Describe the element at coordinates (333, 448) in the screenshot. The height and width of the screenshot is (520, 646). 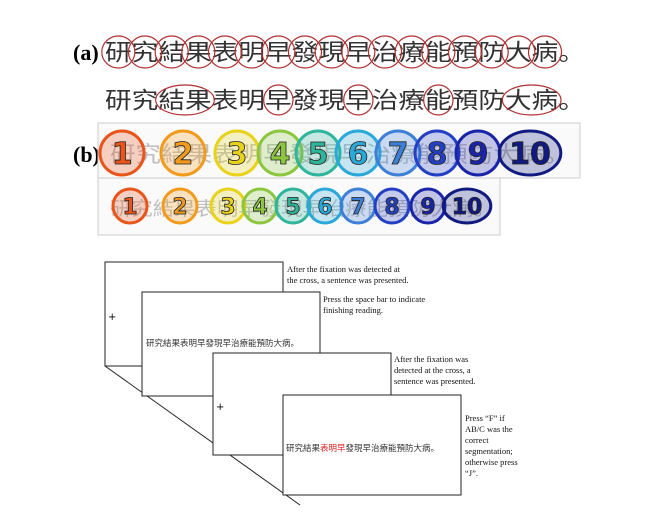
I see `segment-highlight: 表明早` at that location.